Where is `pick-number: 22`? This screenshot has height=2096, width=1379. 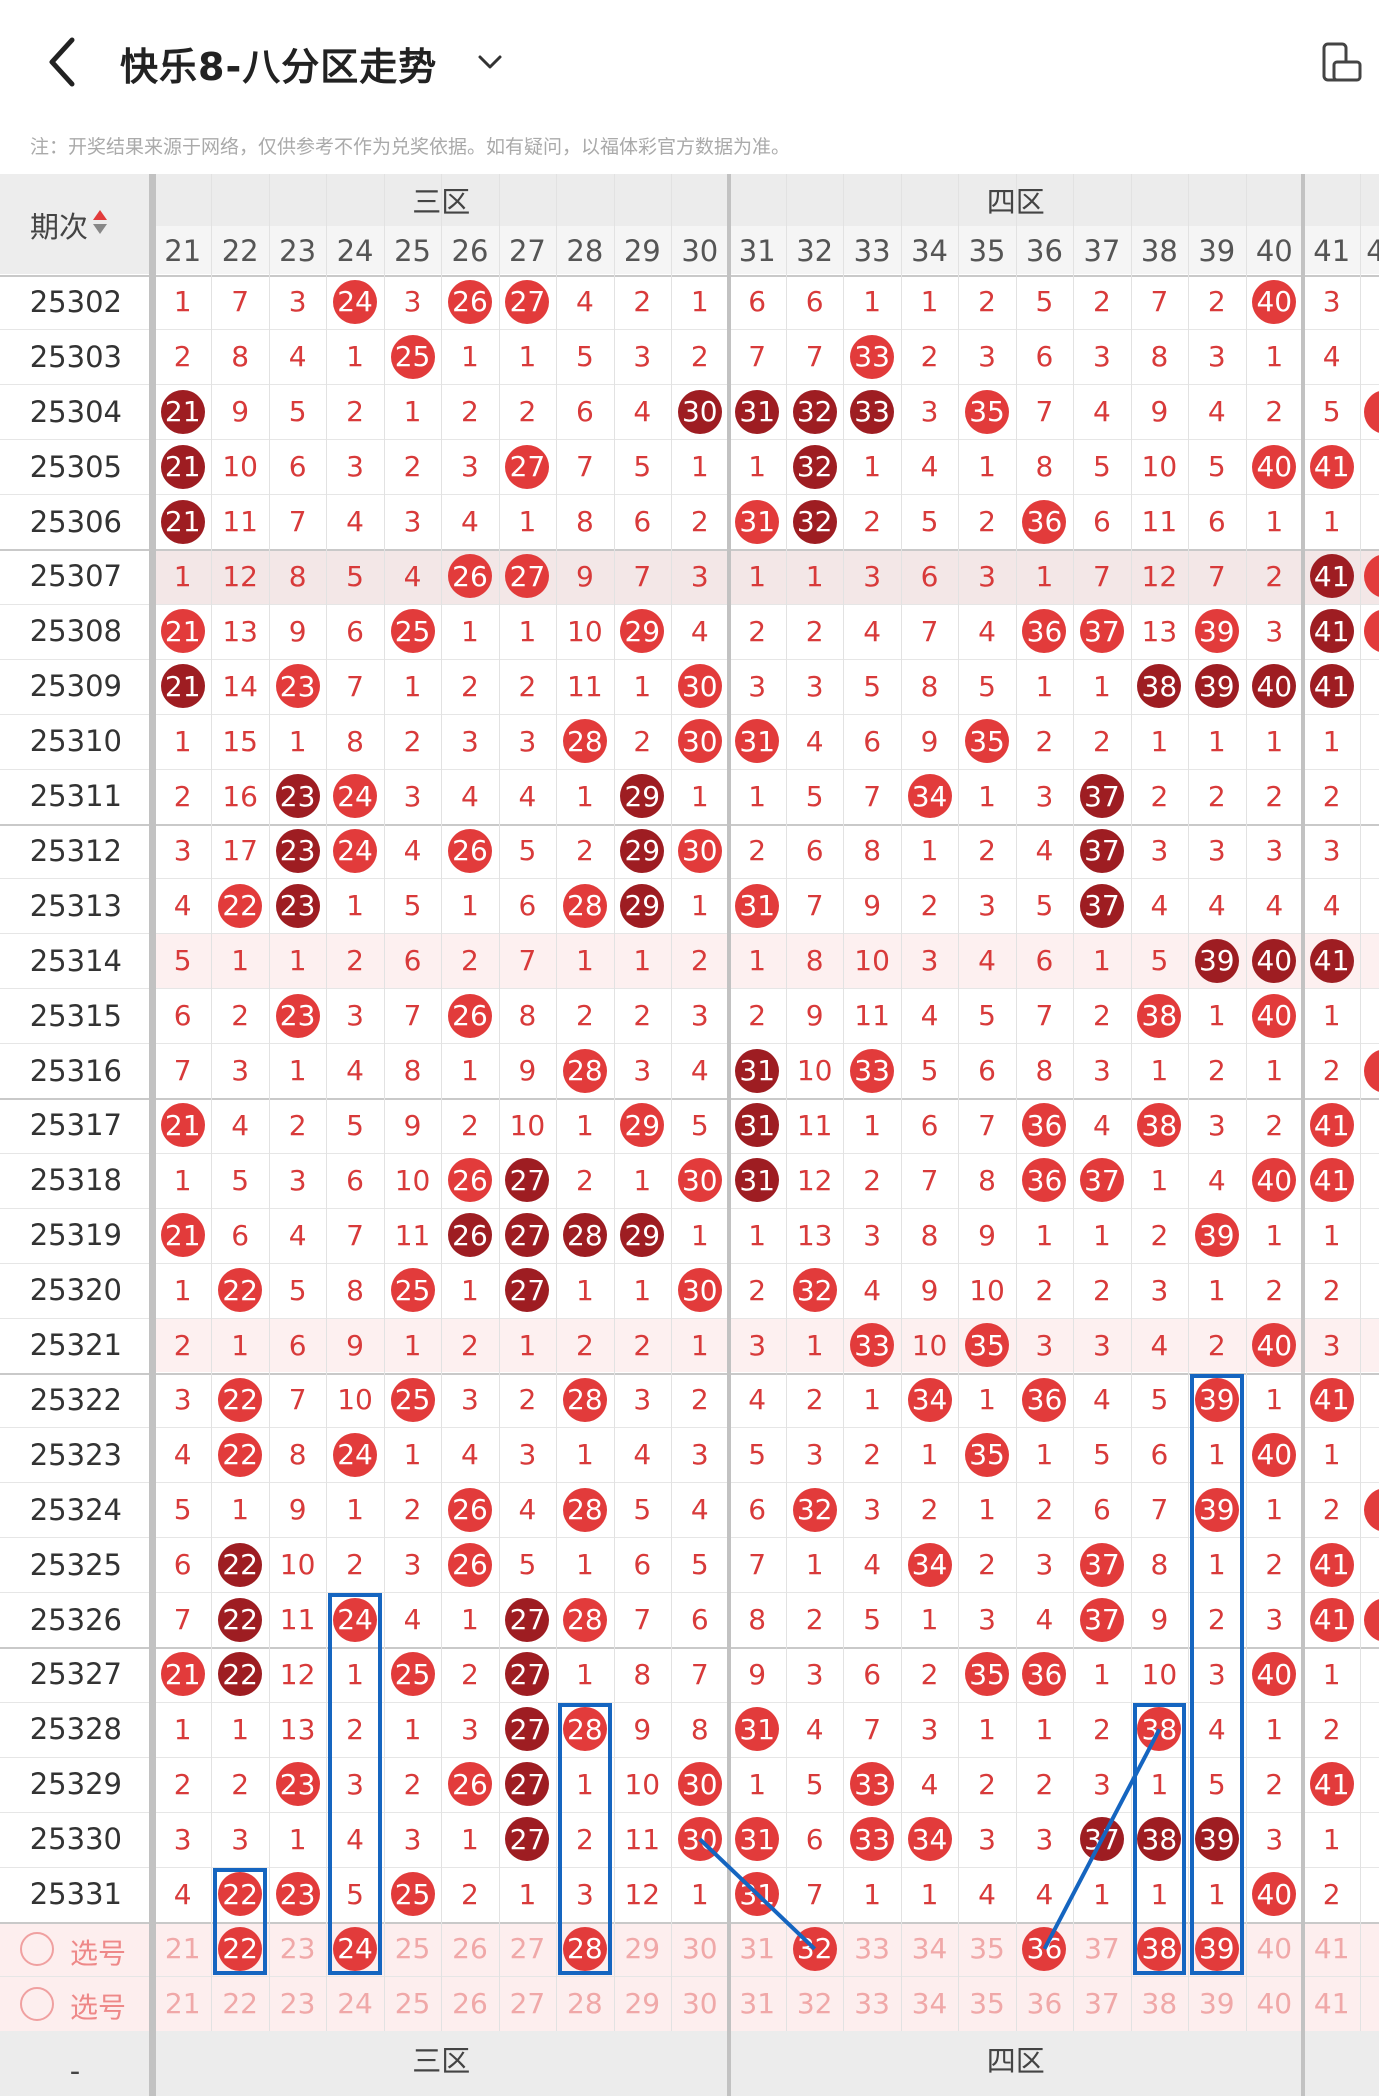 pick-number: 22 is located at coordinates (240, 2004).